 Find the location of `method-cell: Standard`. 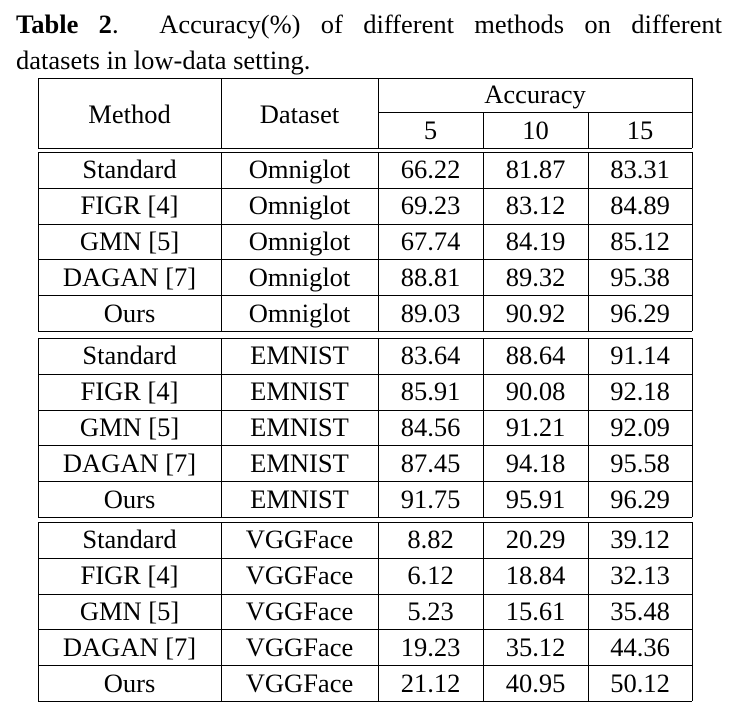

method-cell: Standard is located at coordinates (129, 355).